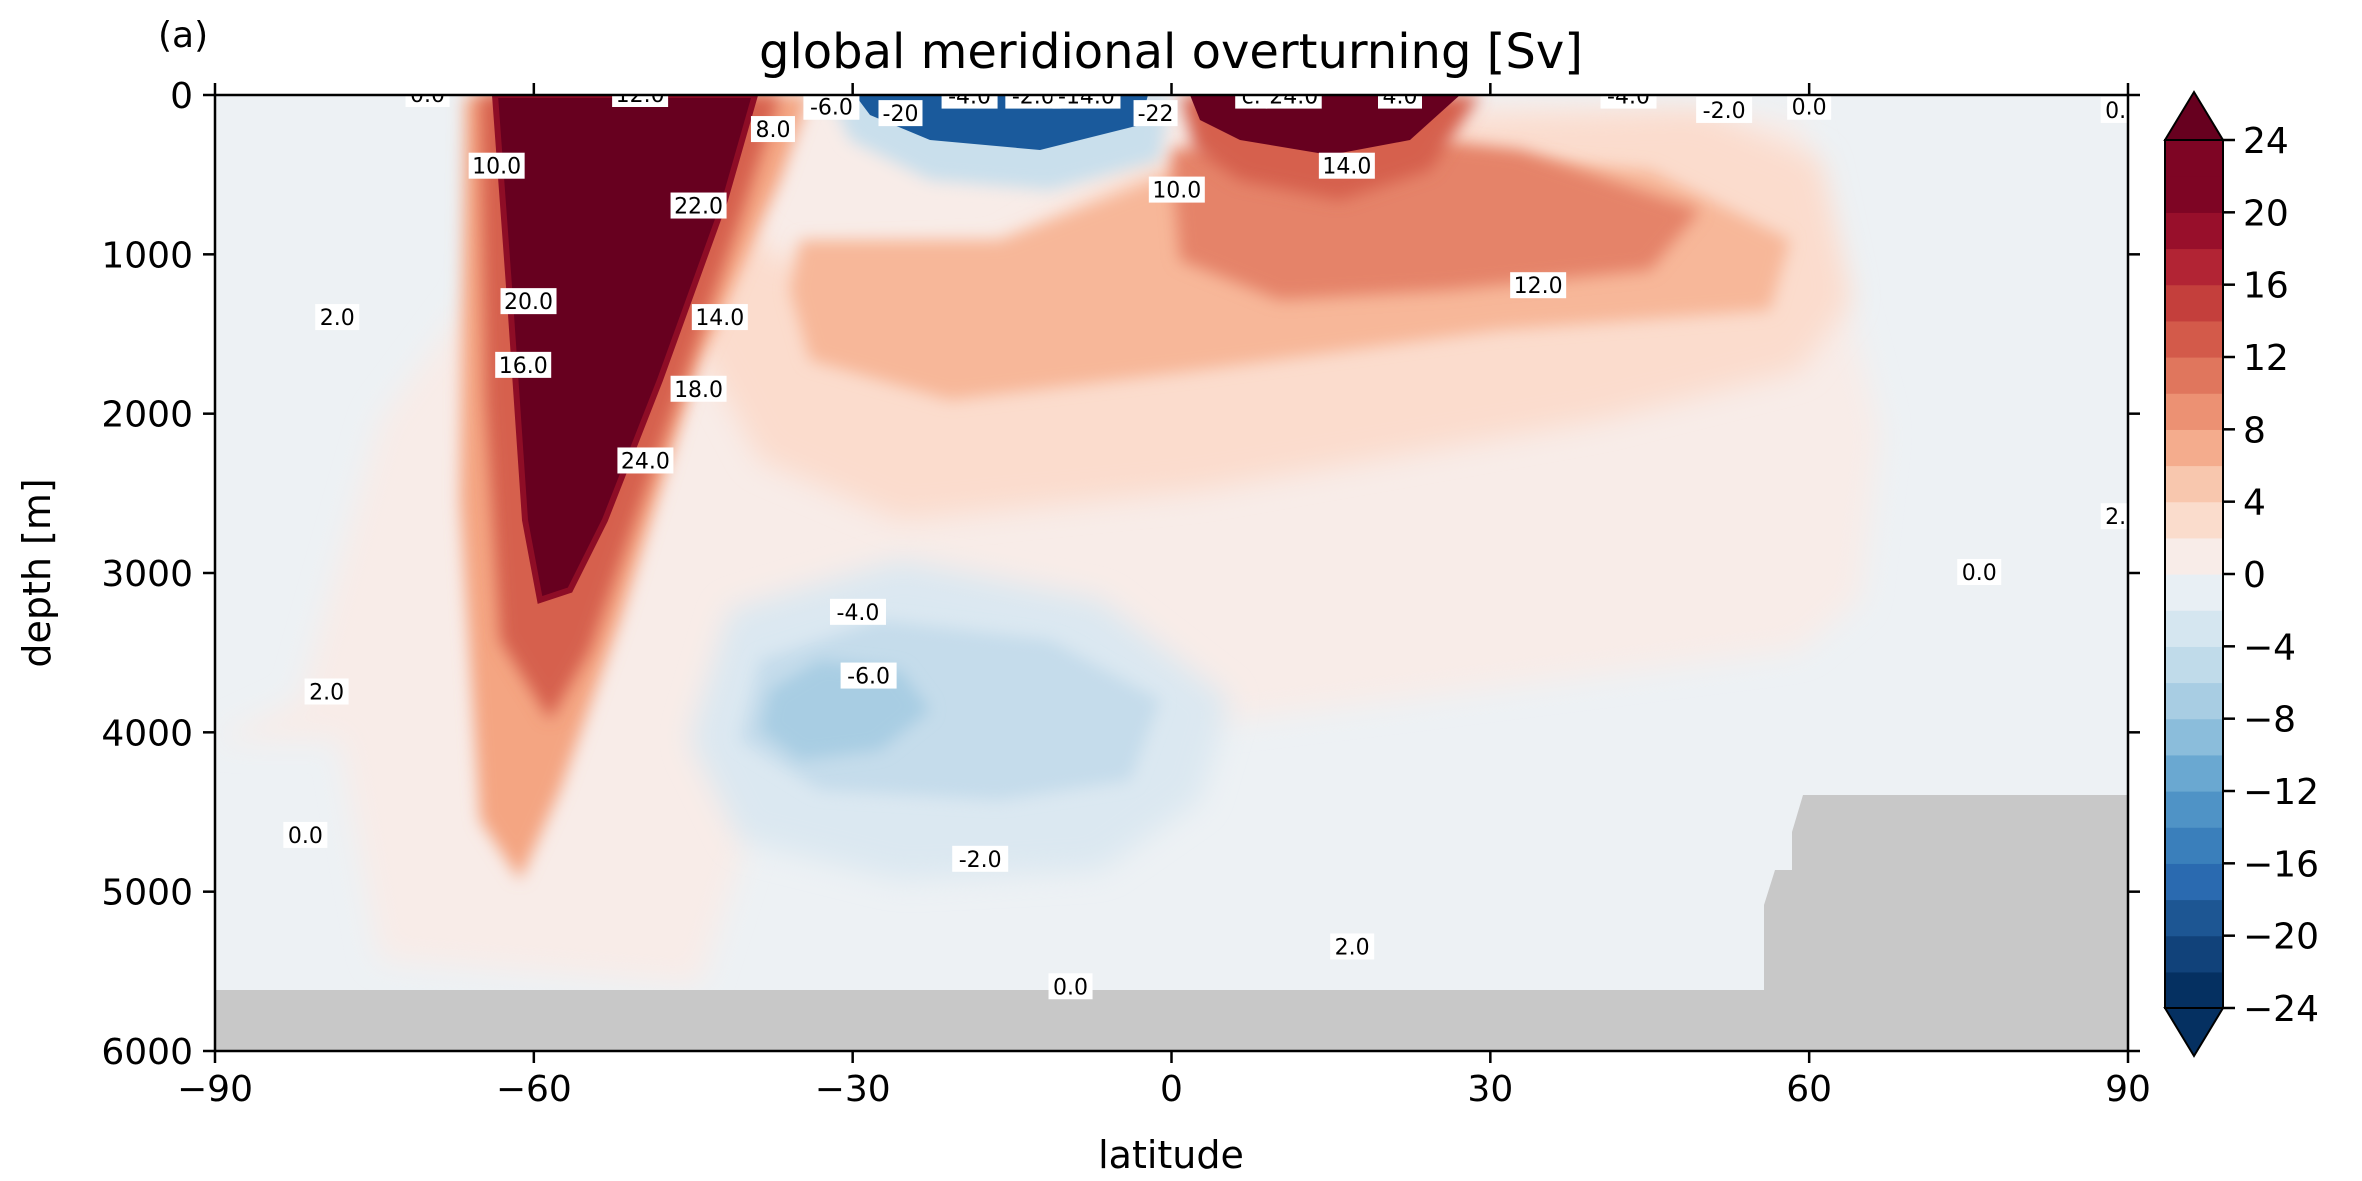 The height and width of the screenshot is (1181, 2362). What do you see at coordinates (2266, 358) in the screenshot?
I see `colorbar-tick-label: 12` at bounding box center [2266, 358].